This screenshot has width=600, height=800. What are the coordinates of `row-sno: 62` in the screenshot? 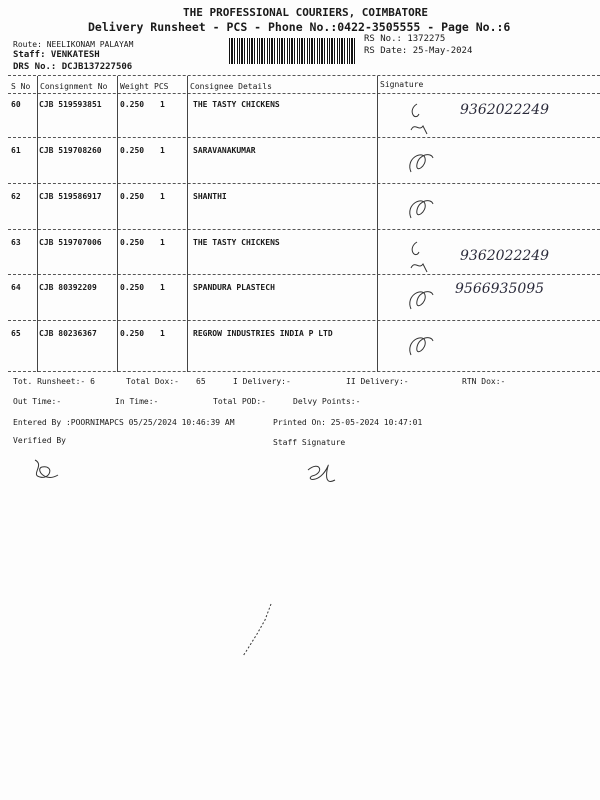 It's located at (16, 196).